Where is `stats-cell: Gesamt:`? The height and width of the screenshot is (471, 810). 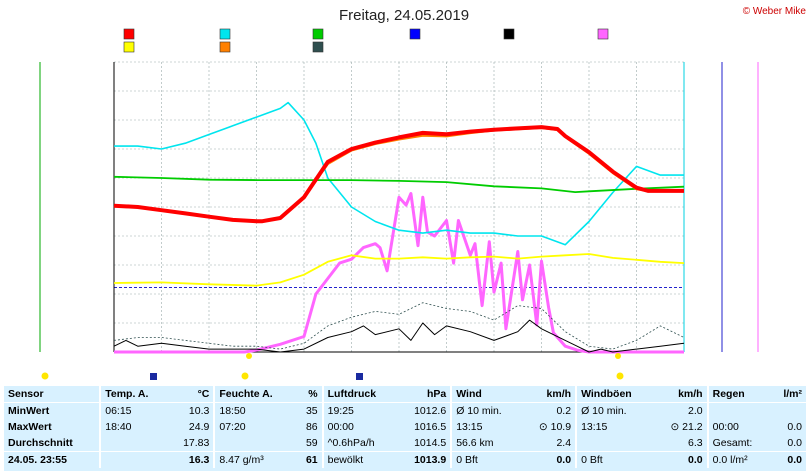
stats-cell: Gesamt: is located at coordinates (739, 443).